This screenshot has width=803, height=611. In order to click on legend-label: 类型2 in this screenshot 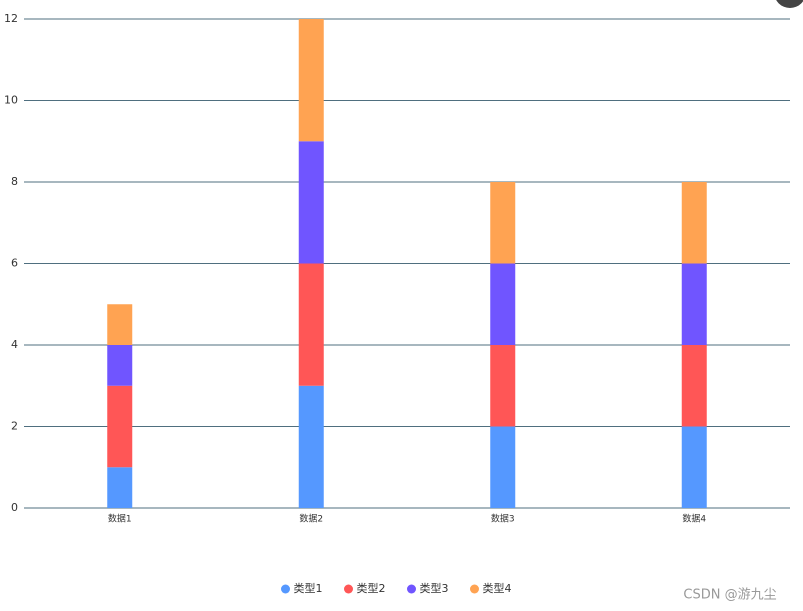, I will do `click(371, 588)`.